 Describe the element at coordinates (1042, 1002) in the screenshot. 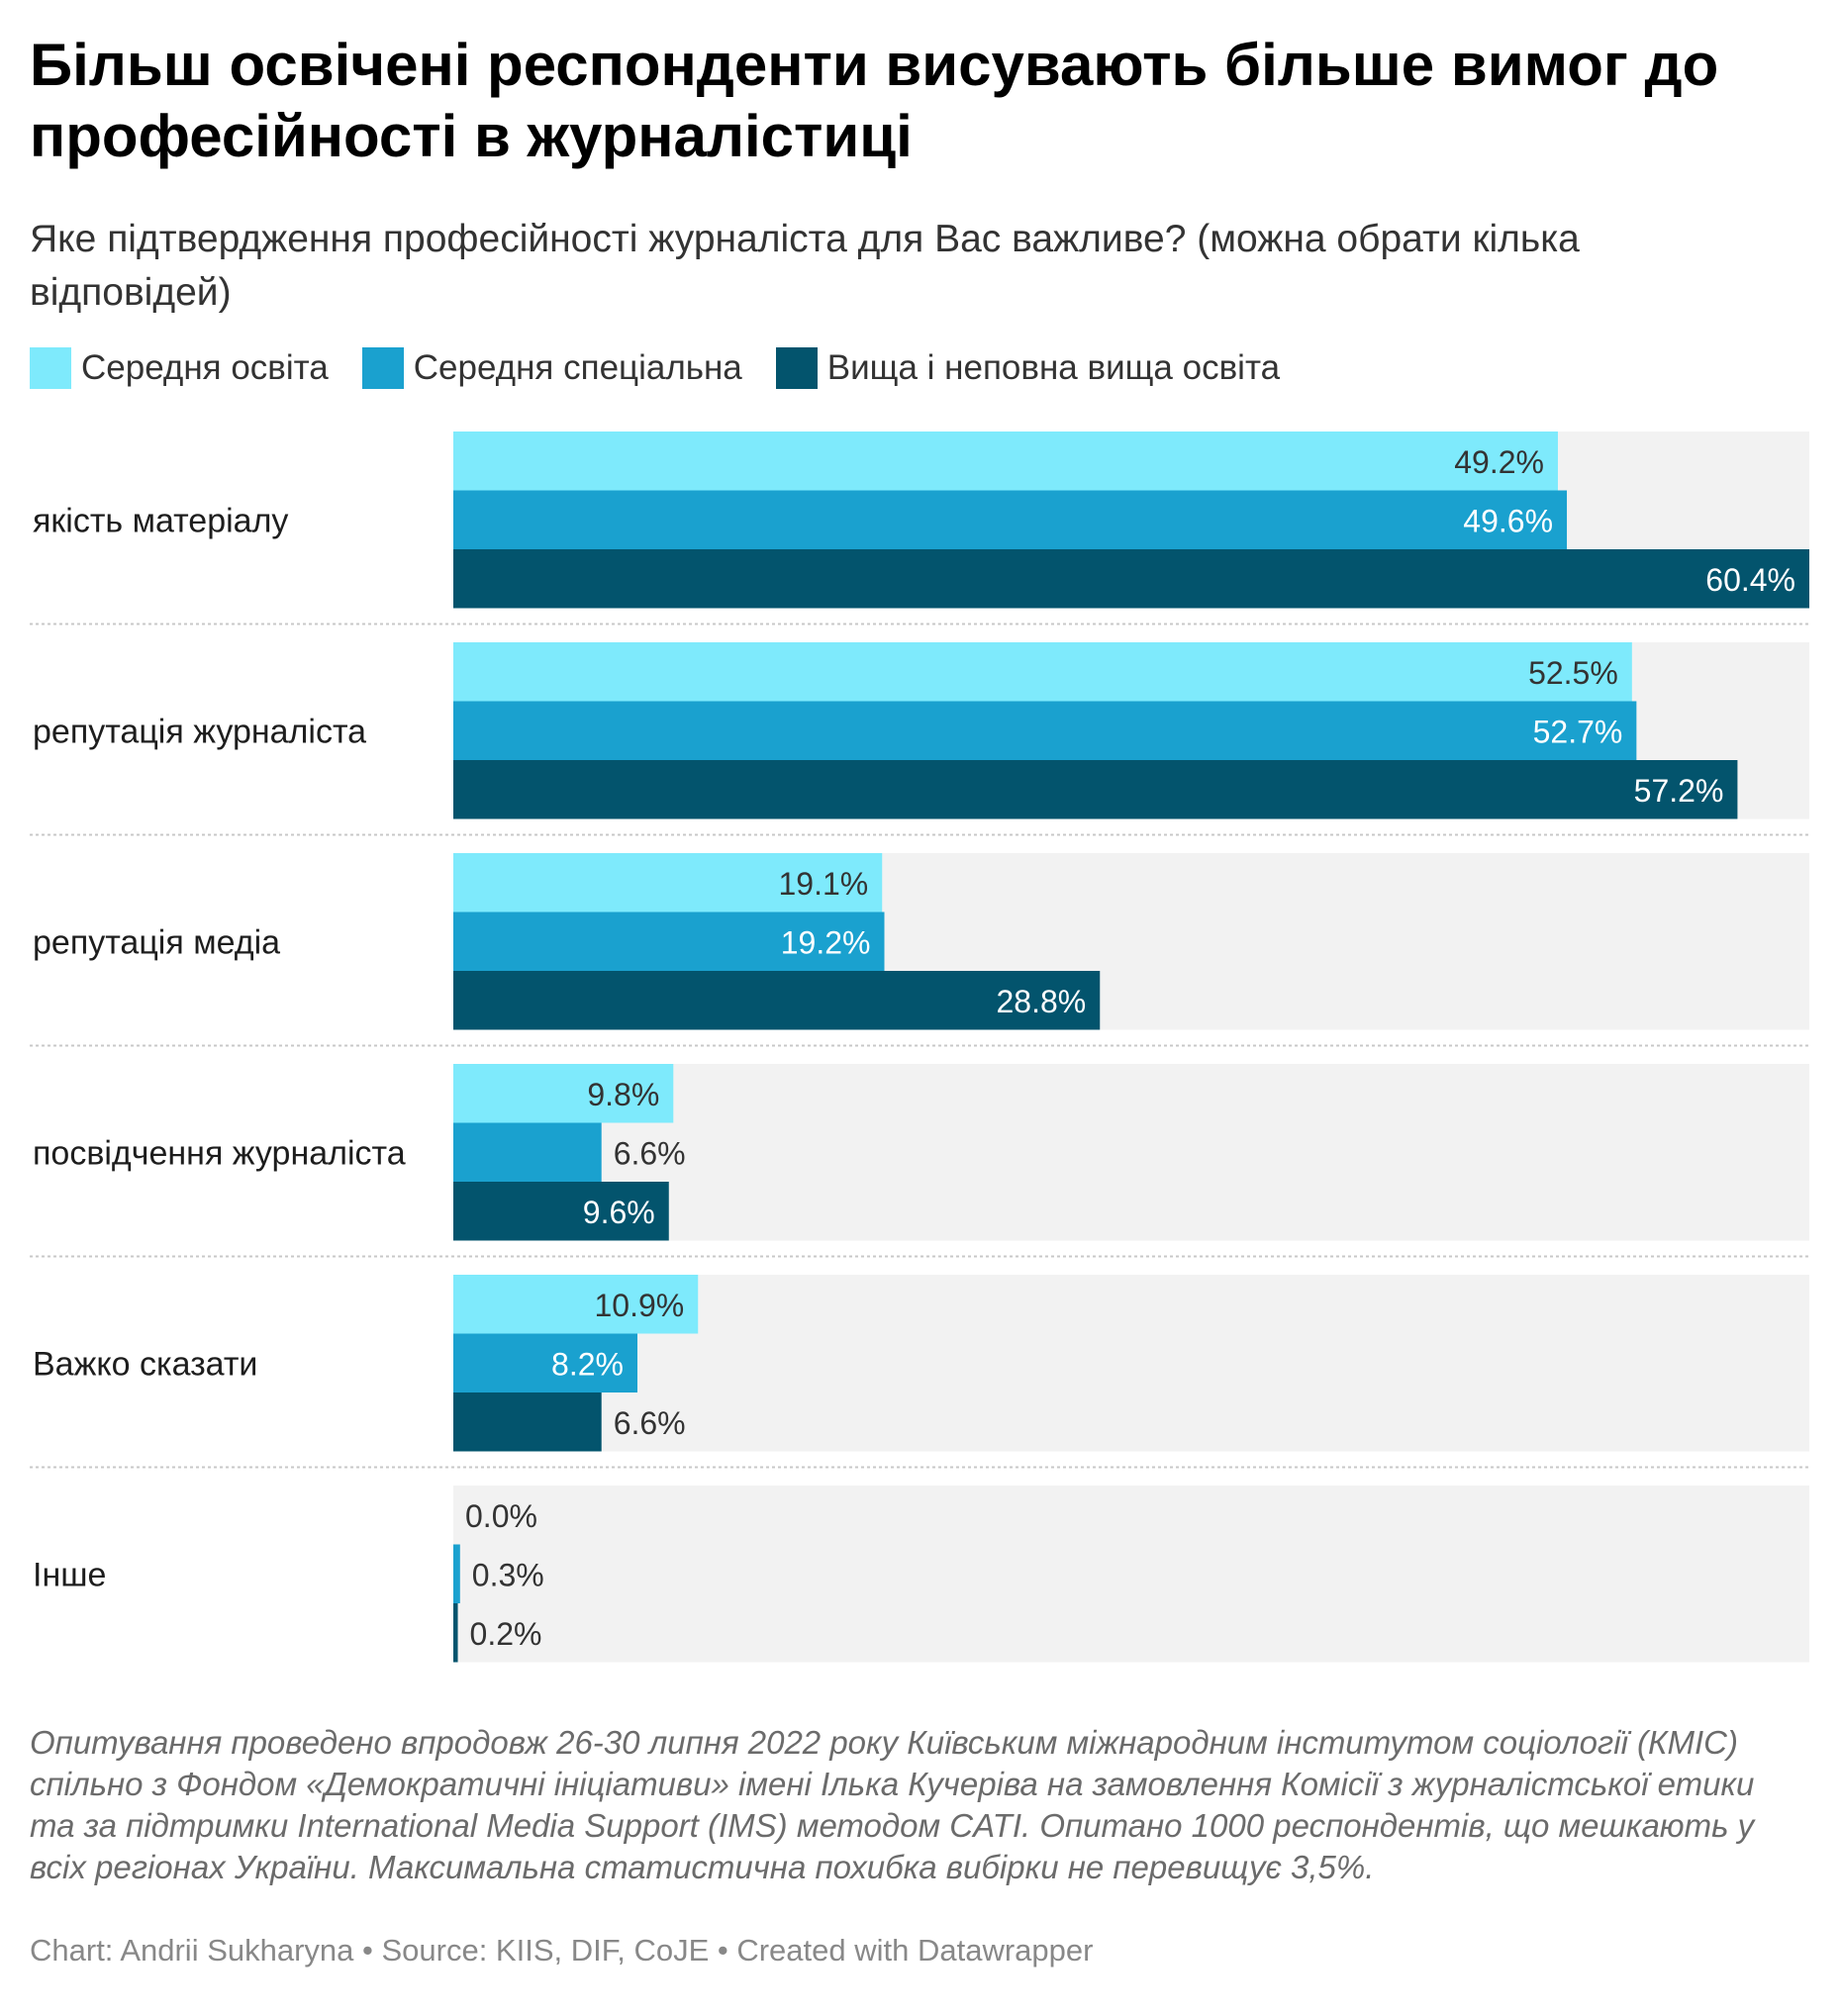

I see `data-label: 28.8%` at that location.